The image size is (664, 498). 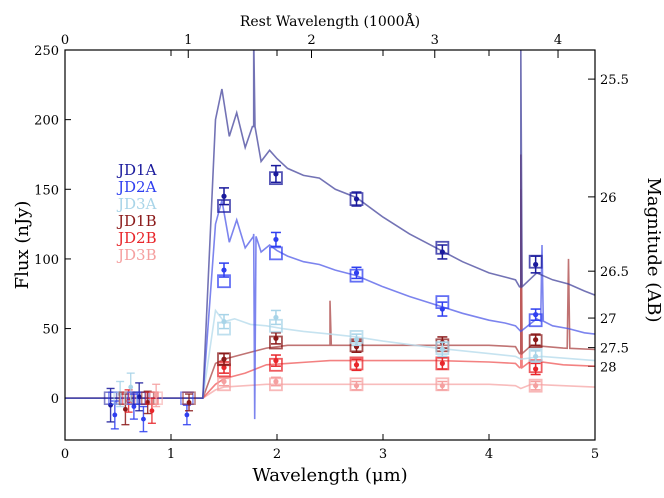 What do you see at coordinates (188, 40) in the screenshot?
I see `top-tick-label: 1` at bounding box center [188, 40].